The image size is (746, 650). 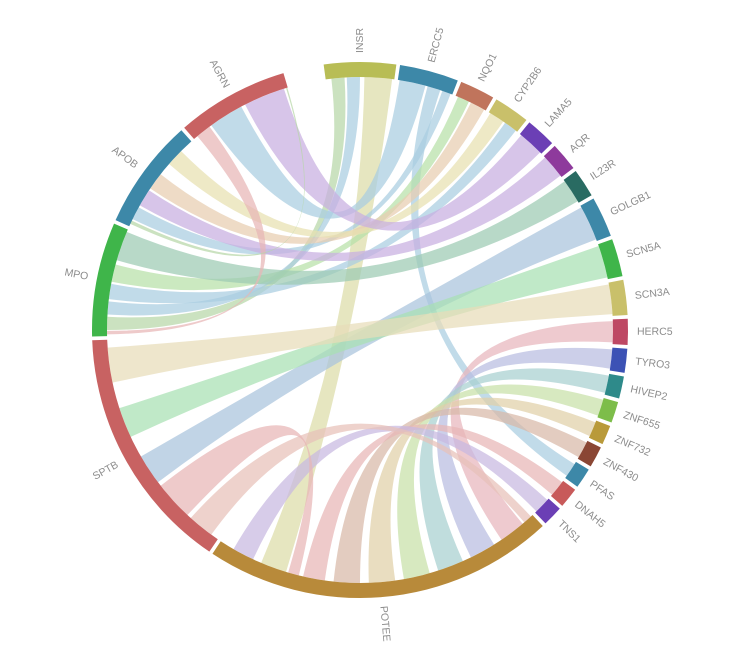 I want to click on ribbon-znf430-potee, so click(x=460, y=495).